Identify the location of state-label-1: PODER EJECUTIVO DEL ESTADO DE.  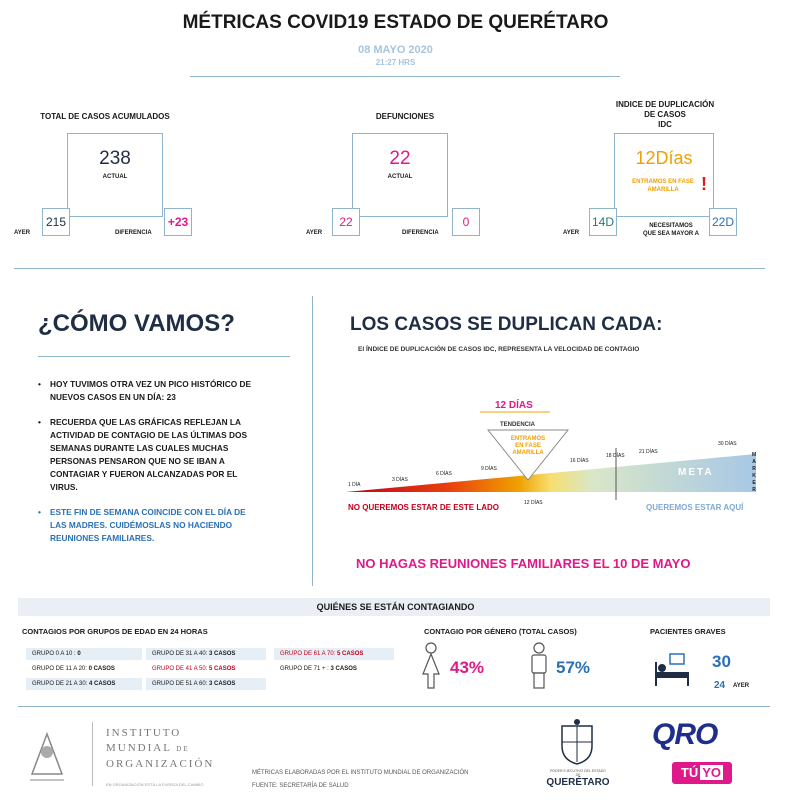
(578, 773).